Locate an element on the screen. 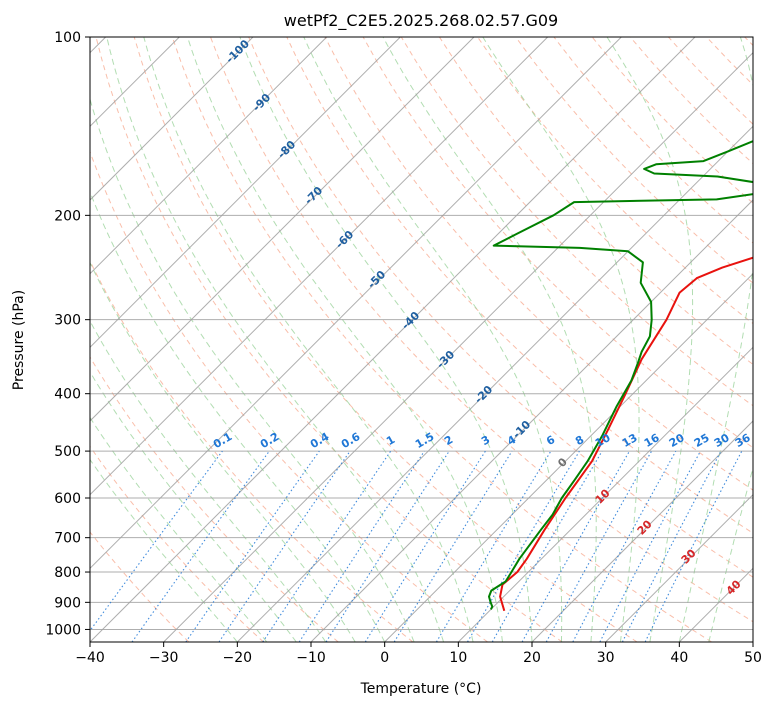 The height and width of the screenshot is (708, 775). x-tick-label: 10 is located at coordinates (458, 658).